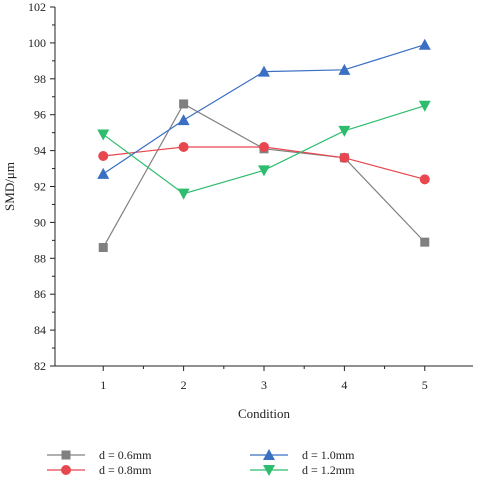 The image size is (500, 481). What do you see at coordinates (37, 7) in the screenshot?
I see `y-tick-label-102: 102` at bounding box center [37, 7].